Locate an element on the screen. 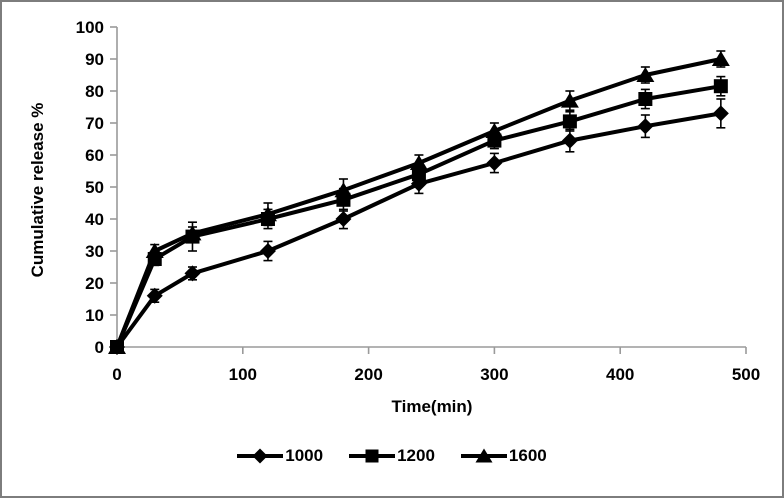 The width and height of the screenshot is (784, 498). y-tick-label: 80 is located at coordinates (94, 91).